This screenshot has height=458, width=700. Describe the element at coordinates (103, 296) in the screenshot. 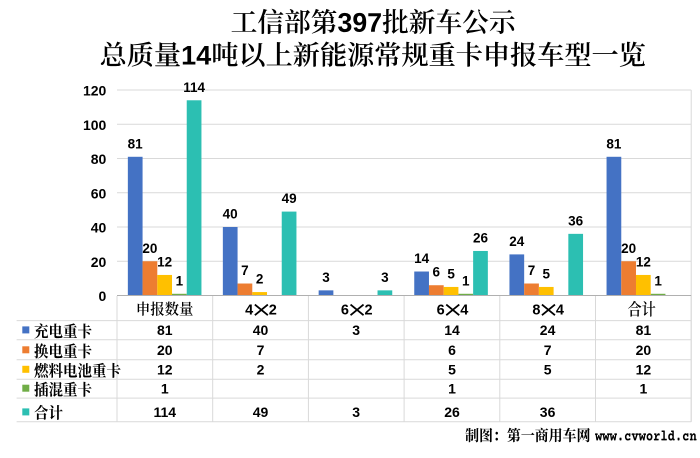

I see `svg-text: 0` at that location.